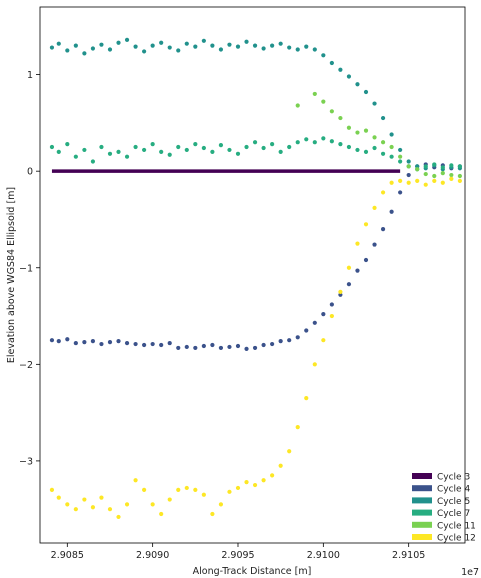  I want to click on x-tick-label: 2.9095, so click(237, 555).